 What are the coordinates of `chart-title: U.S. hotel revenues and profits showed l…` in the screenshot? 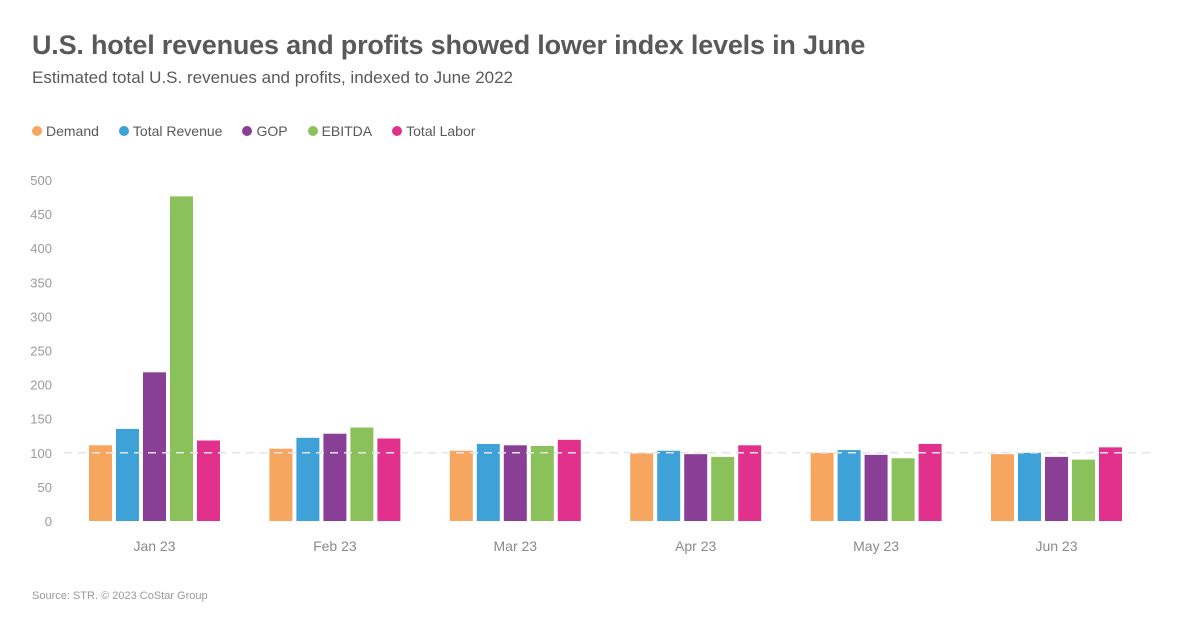 It's located at (449, 45).